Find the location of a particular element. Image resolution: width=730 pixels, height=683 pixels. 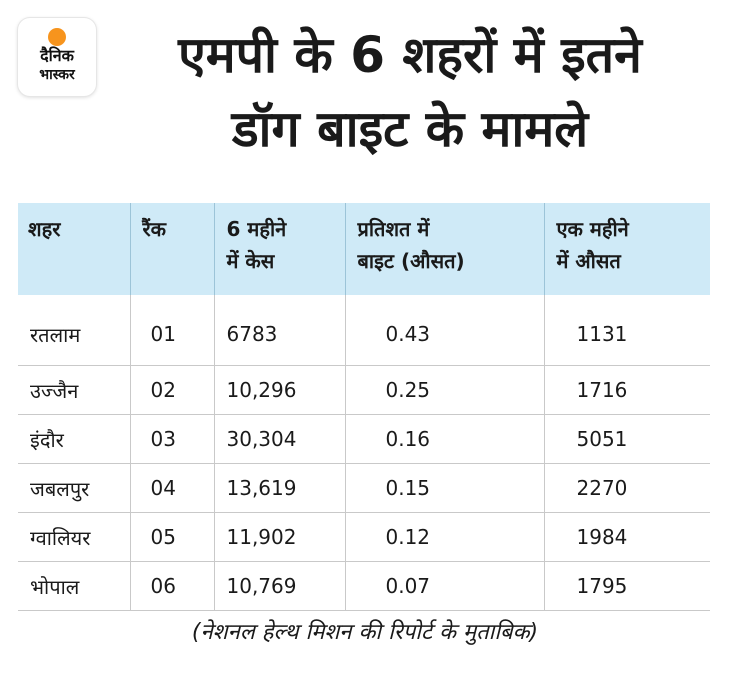

header-cases: 6 महीने में केस is located at coordinates (279, 249).